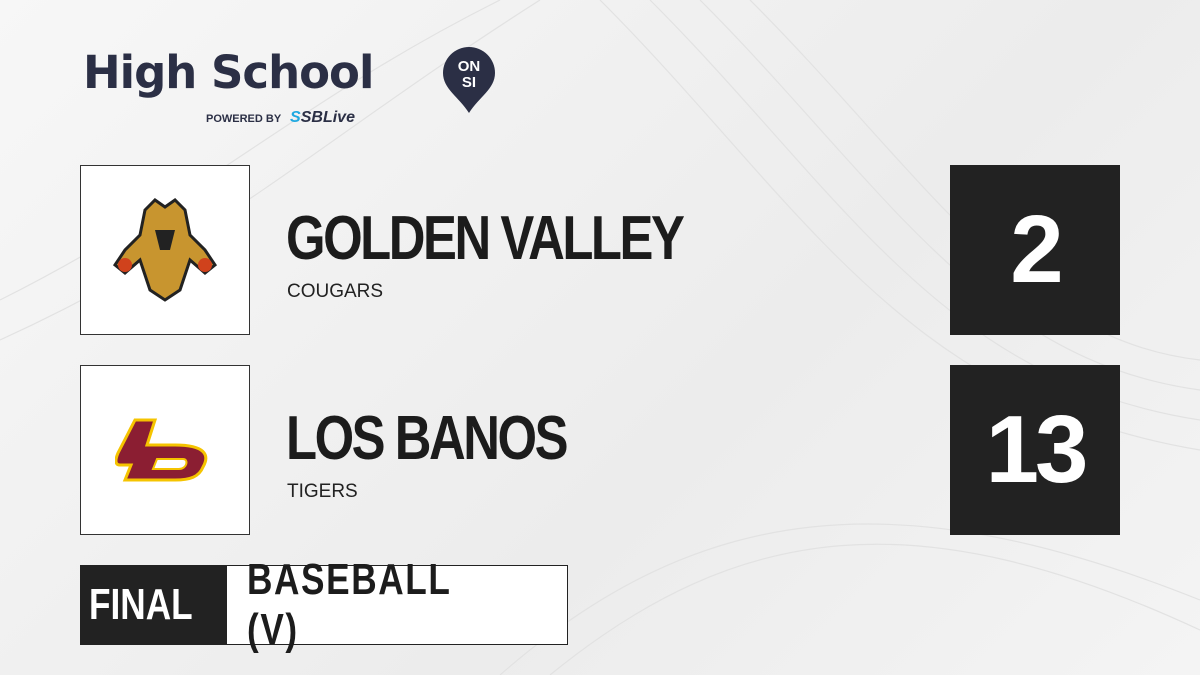 Image resolution: width=1200 pixels, height=675 pixels. Describe the element at coordinates (161, 450) in the screenshot. I see `lb-logo-icon` at that location.